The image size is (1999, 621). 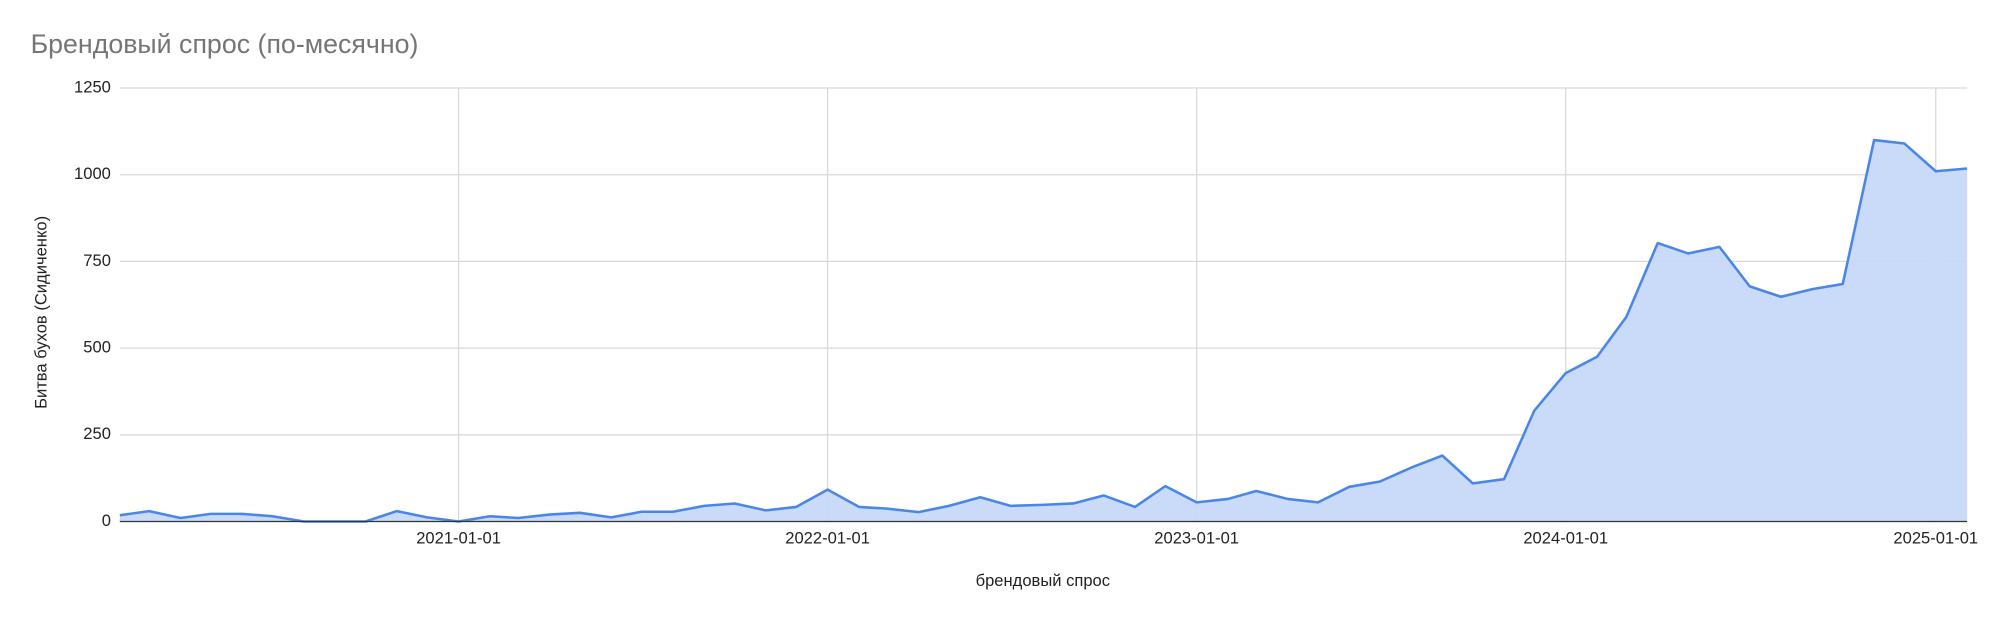 I want to click on y-tick-label: 750, so click(x=97, y=260).